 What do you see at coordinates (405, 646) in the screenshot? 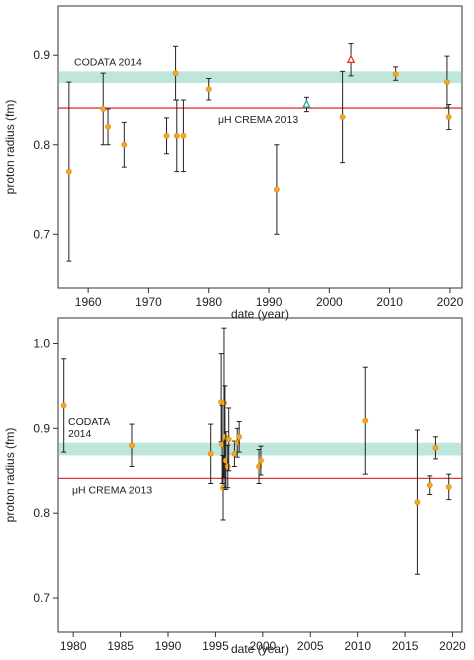
I see `x-tick-label: 2015` at bounding box center [405, 646].